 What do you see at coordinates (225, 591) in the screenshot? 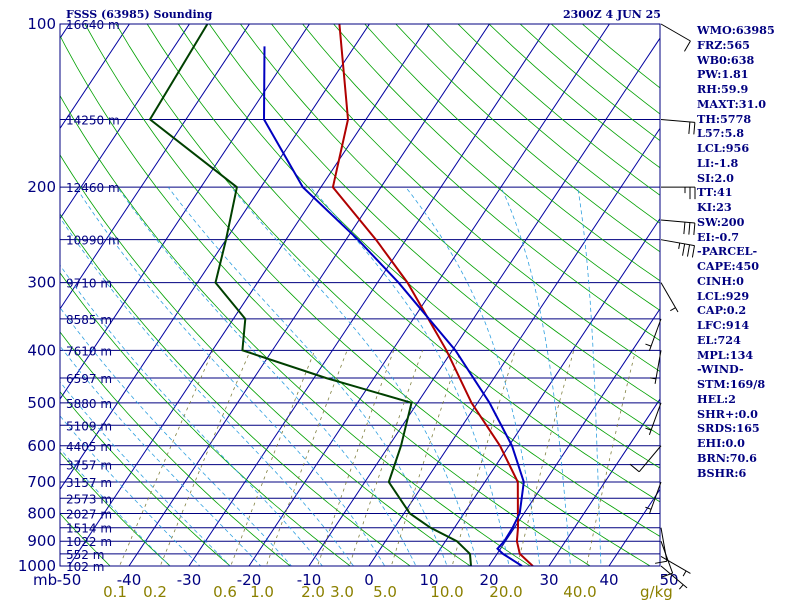
I see `mixing-ratio-tick-label: 0.6` at bounding box center [225, 591].